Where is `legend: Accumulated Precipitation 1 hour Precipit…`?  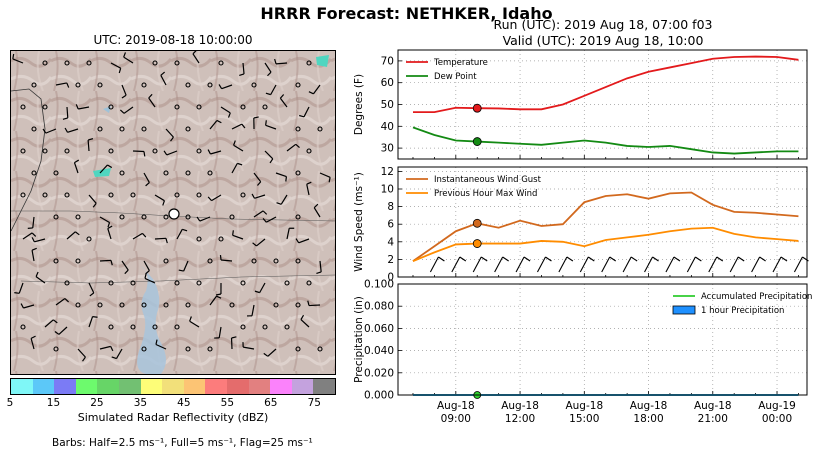 legend: Accumulated Precipitation 1 hour Precipit… is located at coordinates (742, 304).